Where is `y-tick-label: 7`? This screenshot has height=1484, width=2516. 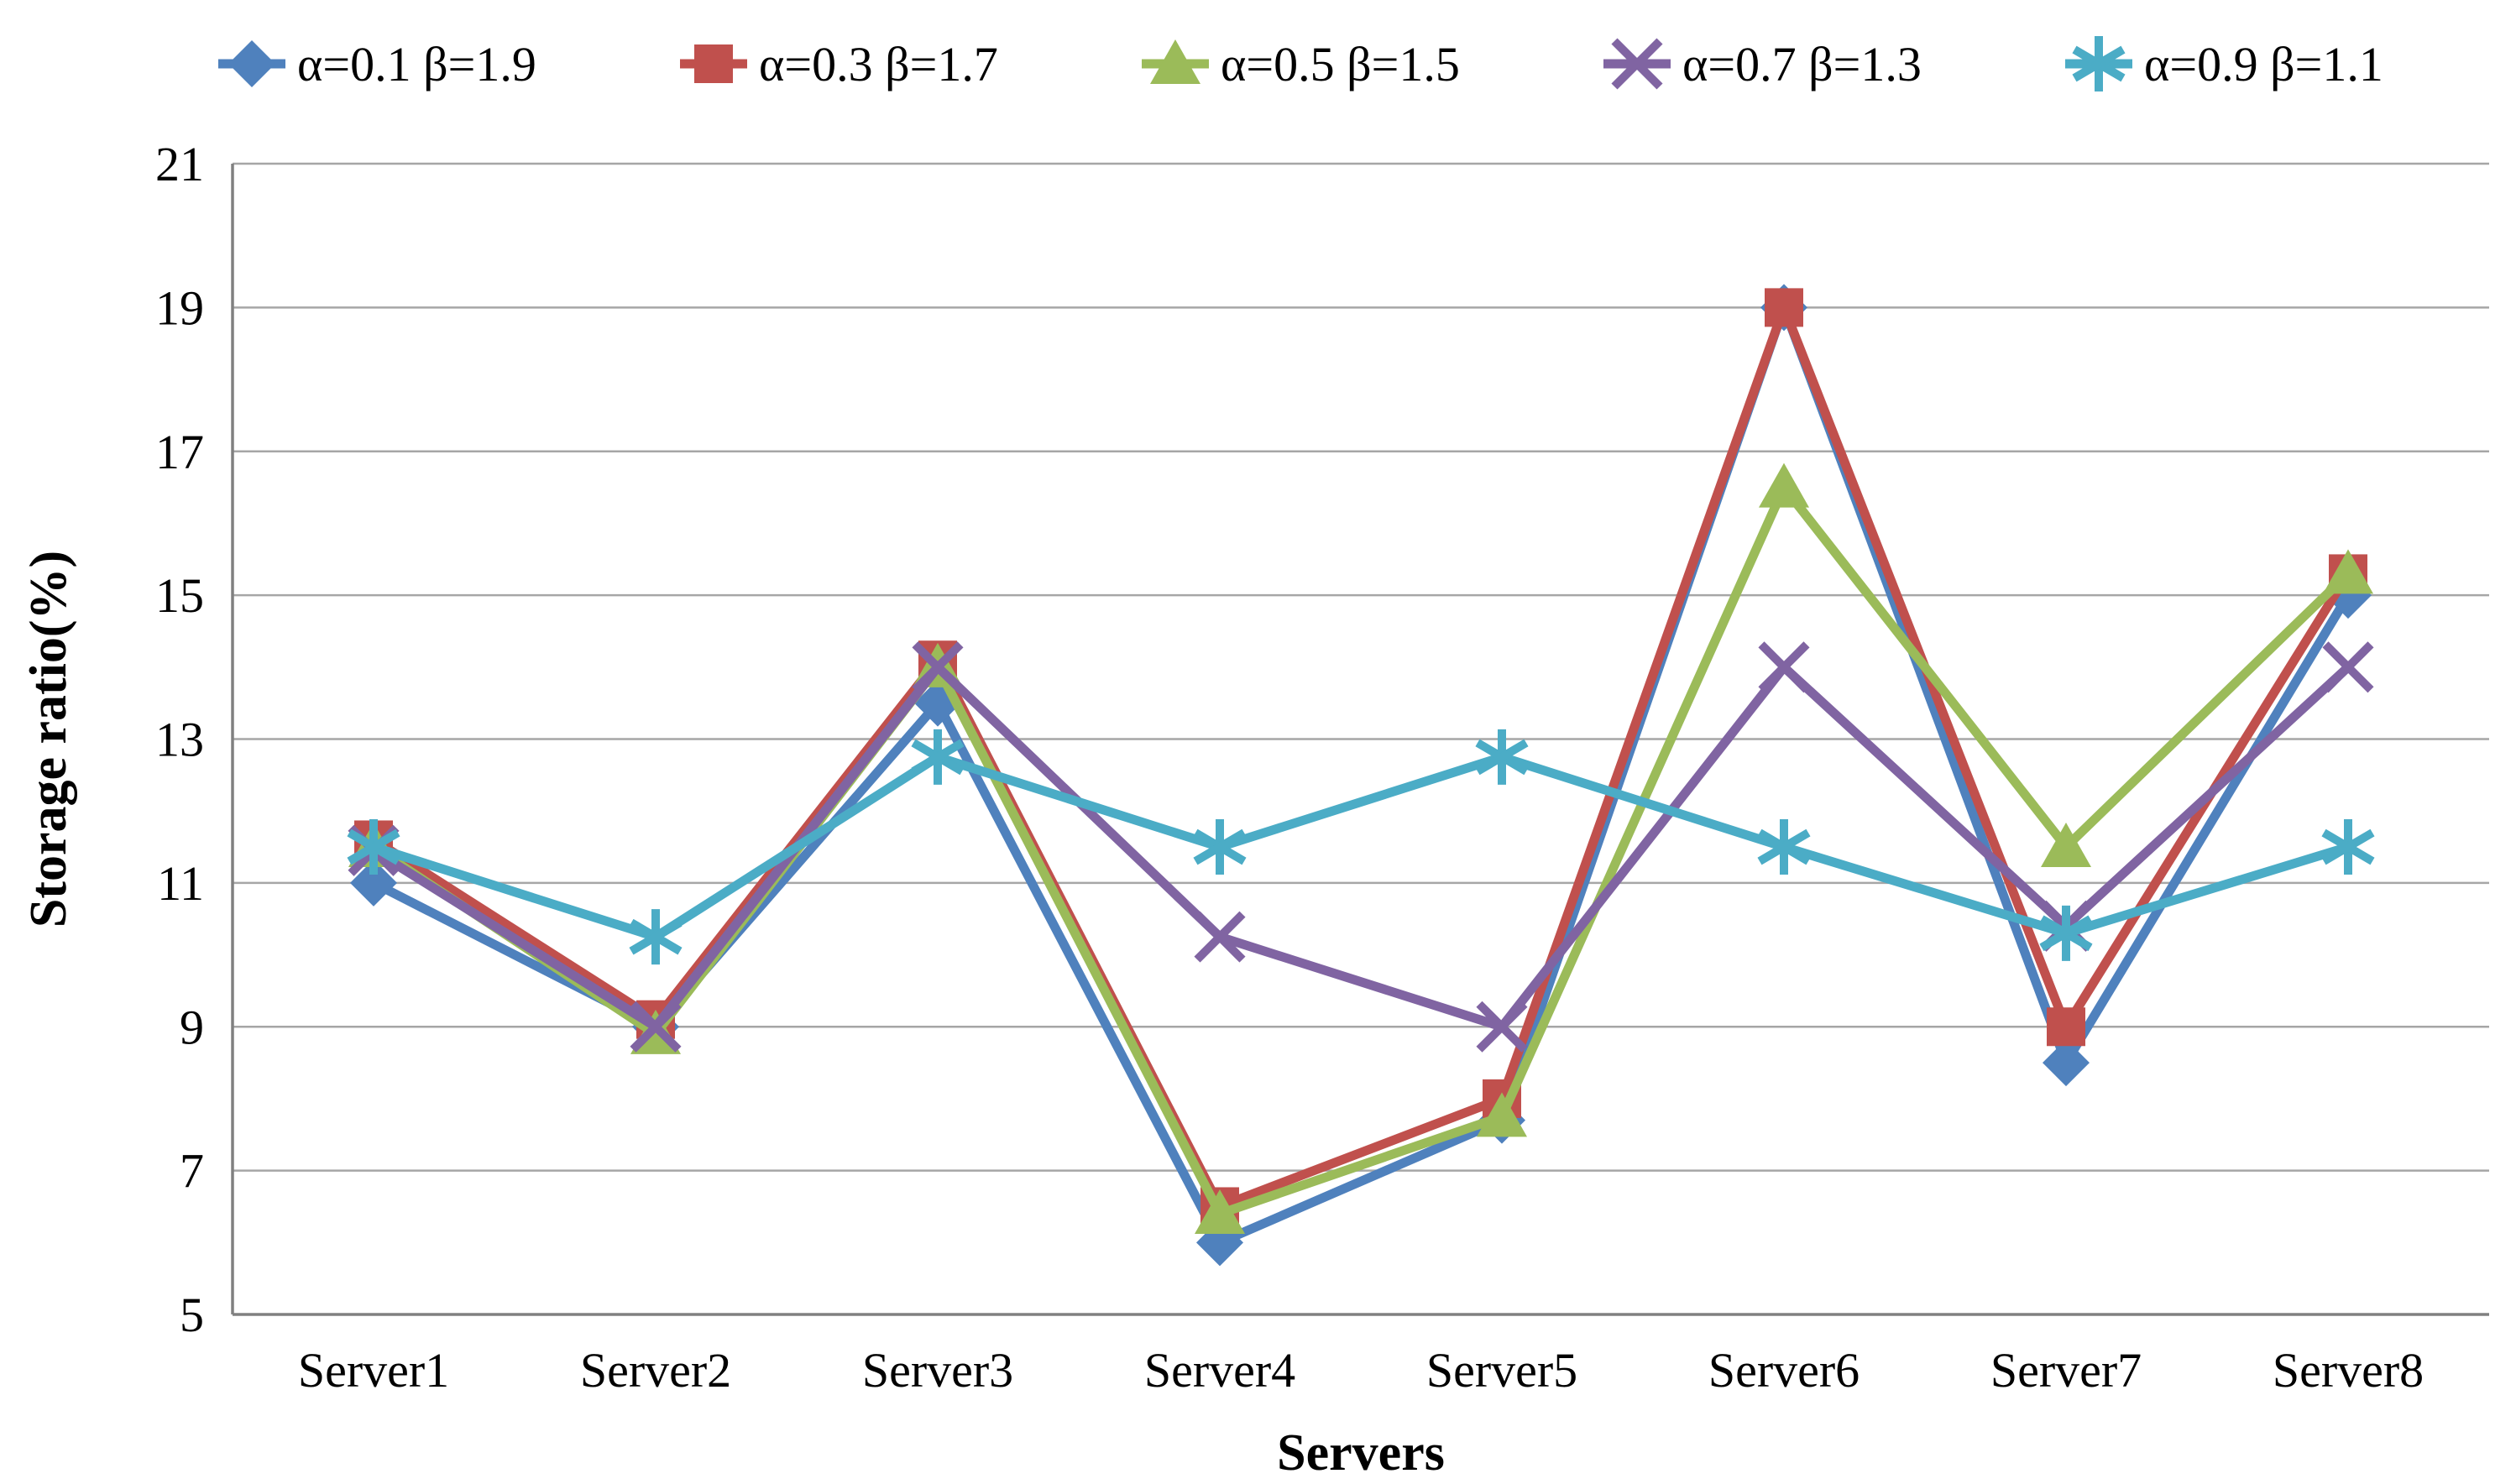
y-tick-label: 7 is located at coordinates (192, 1171).